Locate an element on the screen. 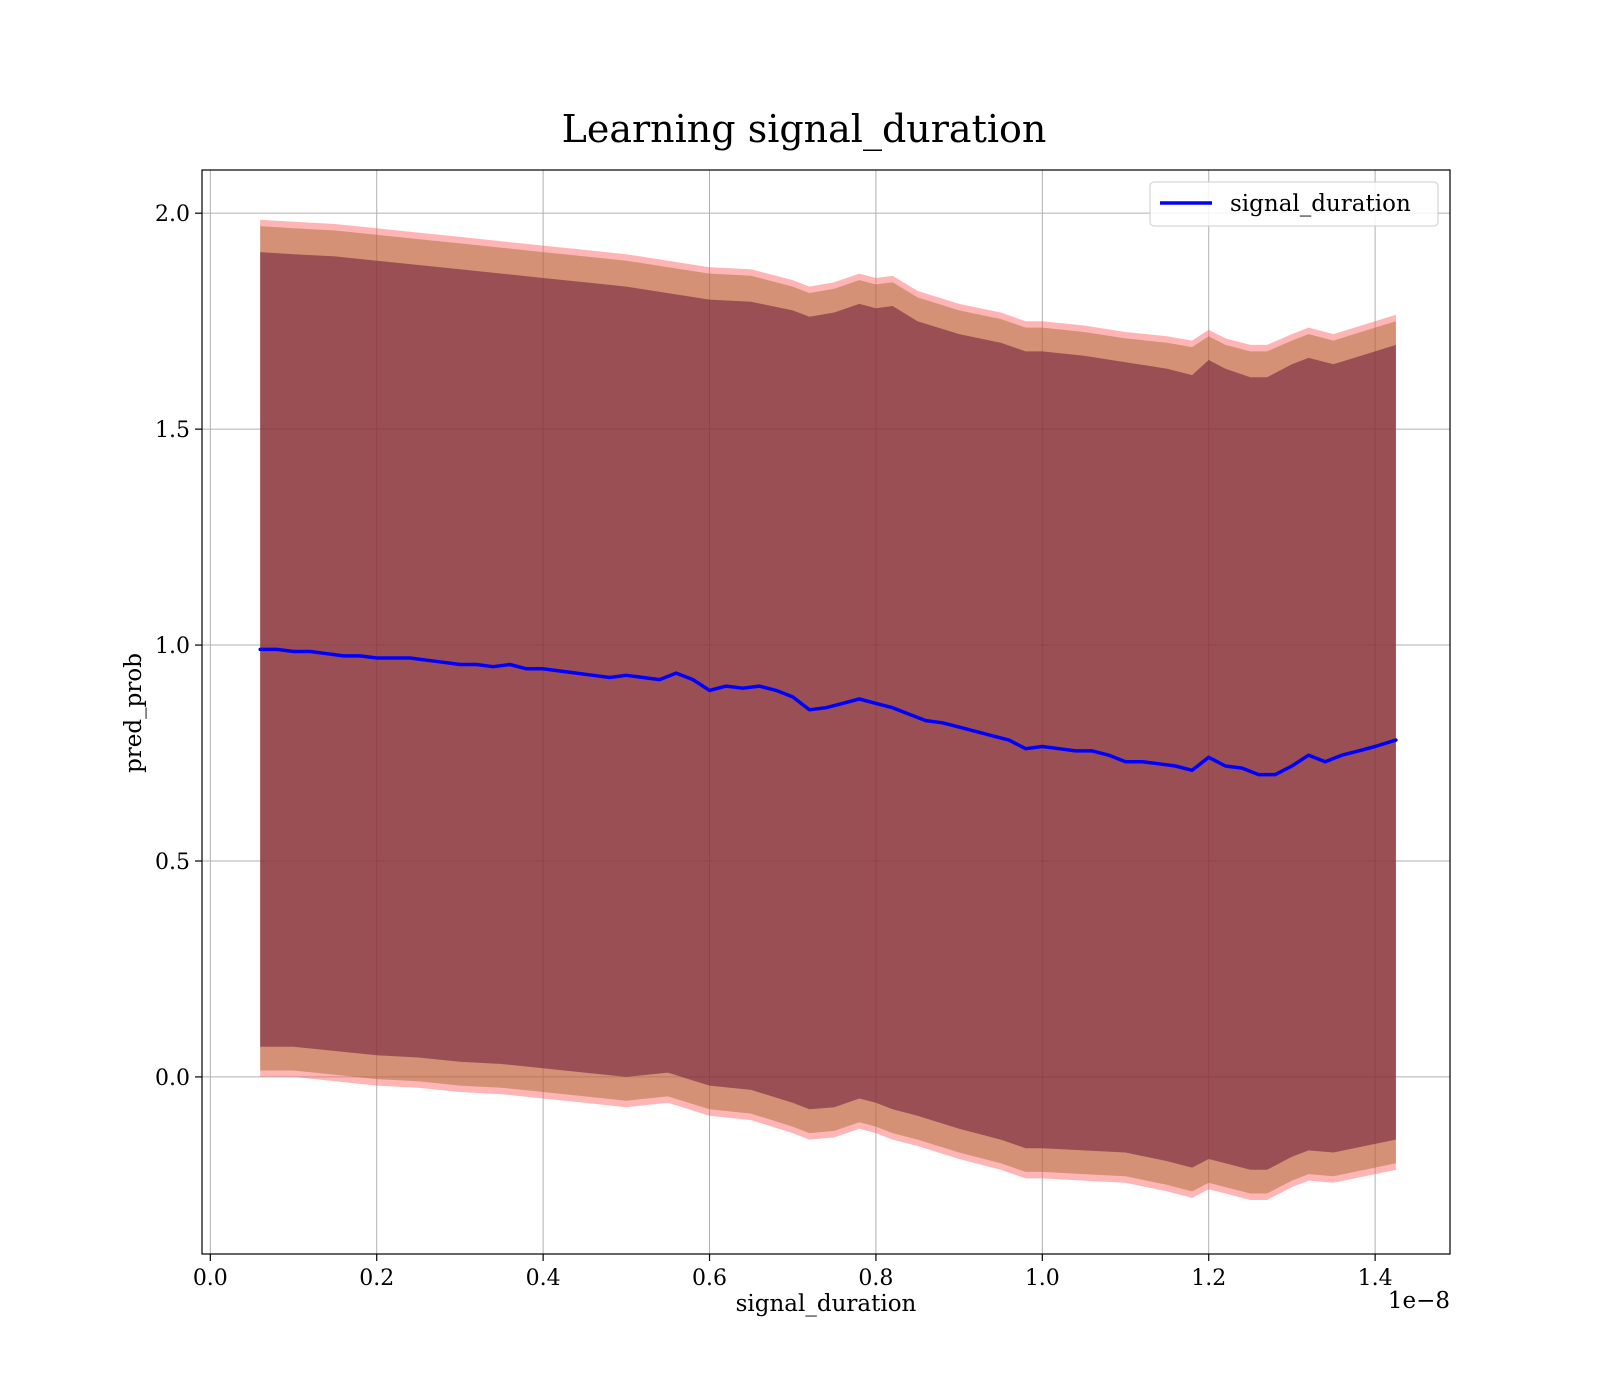 The image size is (1600, 1400). x-tick-label: 1.0 is located at coordinates (1042, 1278).